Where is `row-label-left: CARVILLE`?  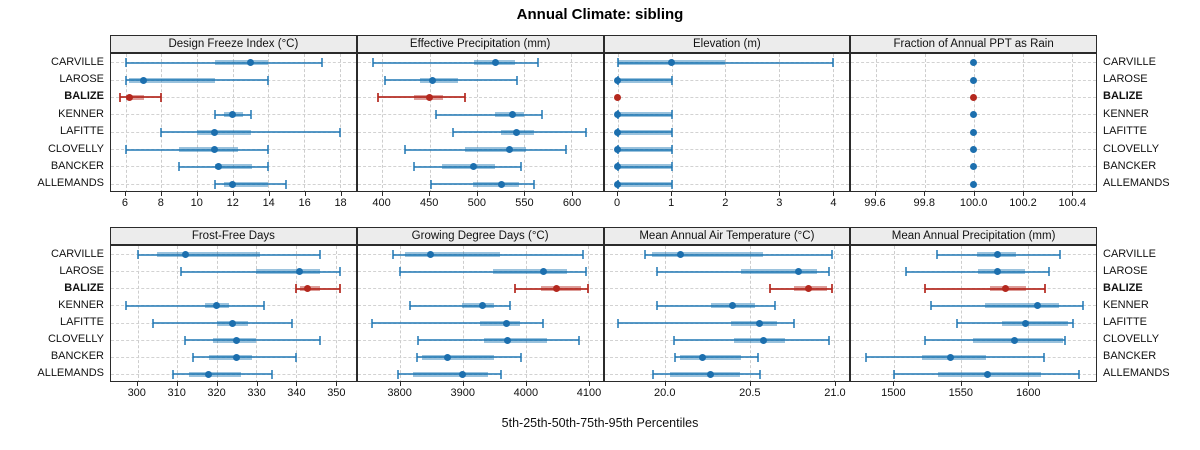 row-label-left: CARVILLE is located at coordinates (77, 253).